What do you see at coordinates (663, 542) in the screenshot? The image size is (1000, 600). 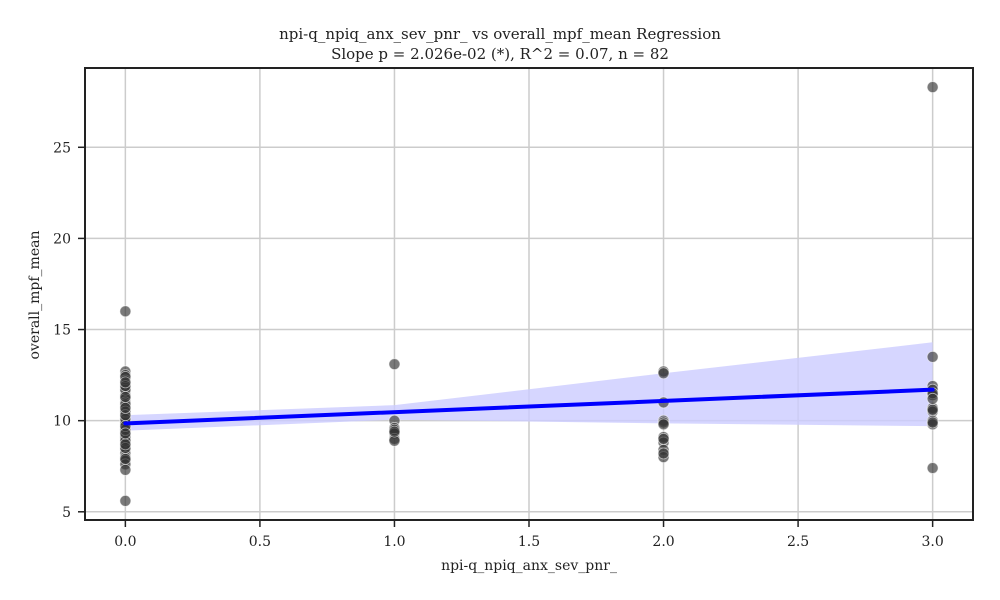 I see `x-tick-label: 2.0` at bounding box center [663, 542].